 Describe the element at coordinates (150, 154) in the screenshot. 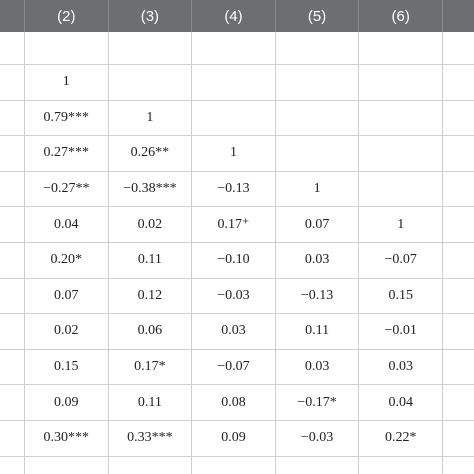

I see `table-cell: 0.26**` at that location.